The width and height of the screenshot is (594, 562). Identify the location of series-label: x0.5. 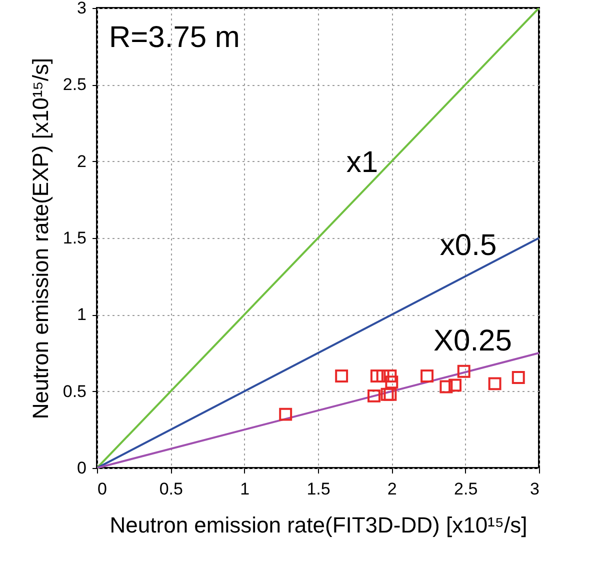
(468, 245).